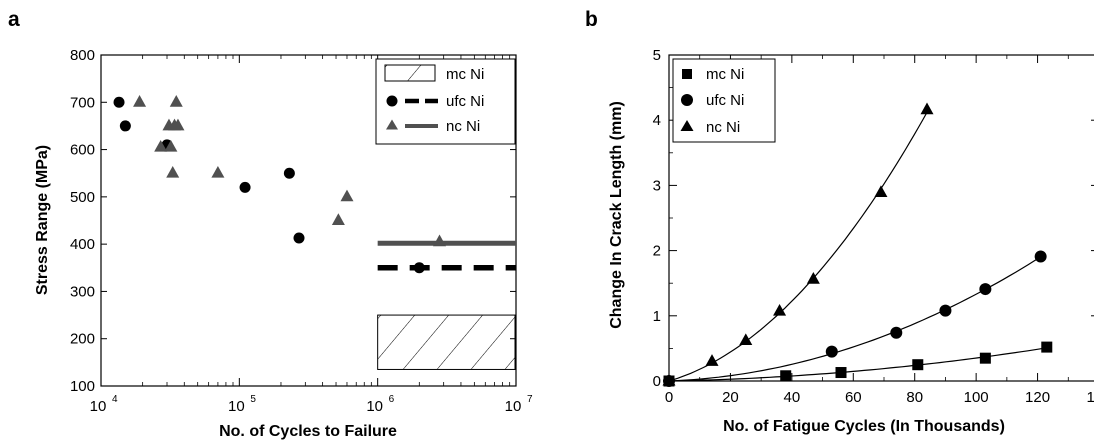 This screenshot has width=1094, height=446. What do you see at coordinates (82, 386) in the screenshot?
I see `panel-a-y-tick-label: 100` at bounding box center [82, 386].